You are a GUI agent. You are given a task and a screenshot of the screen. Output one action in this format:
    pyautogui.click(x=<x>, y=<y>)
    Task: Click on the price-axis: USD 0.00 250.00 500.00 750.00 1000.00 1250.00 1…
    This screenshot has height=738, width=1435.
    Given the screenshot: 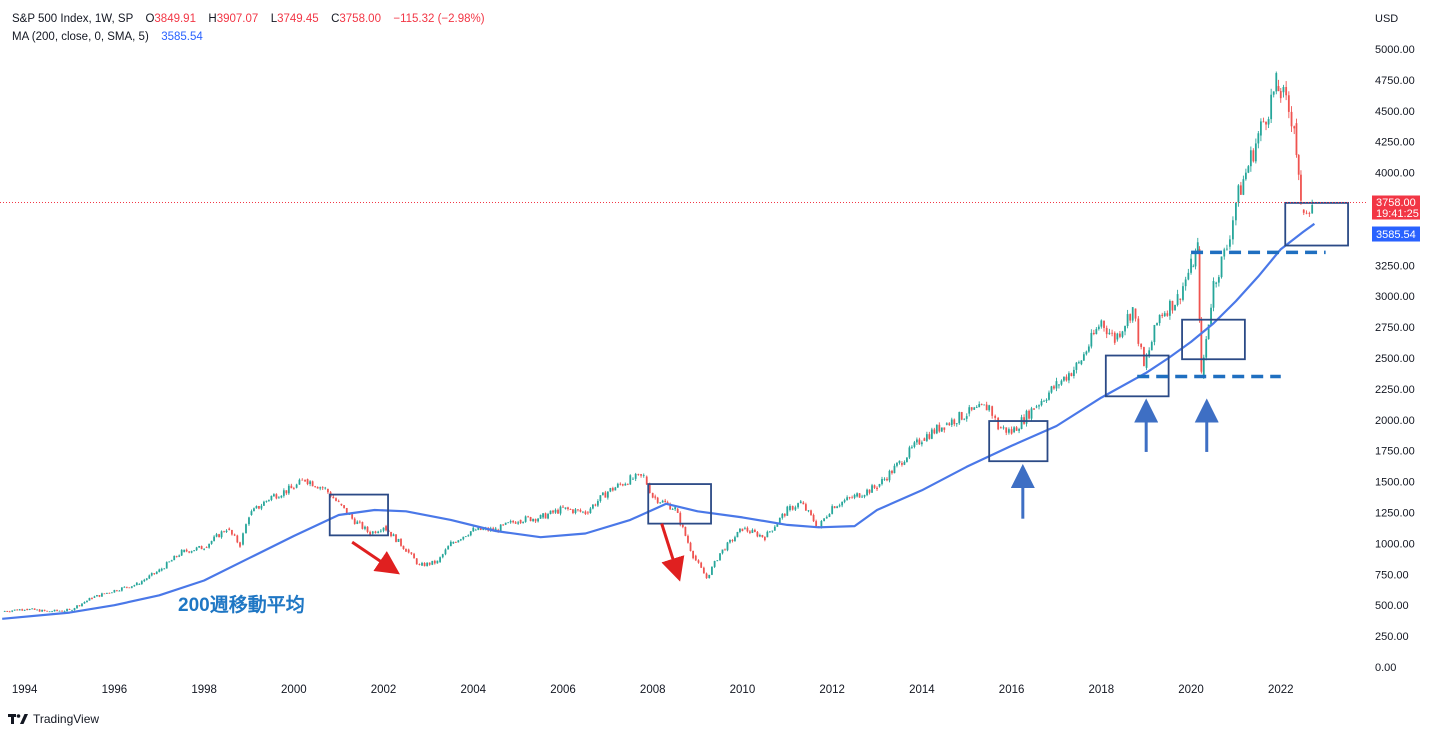 What is the action you would take?
    pyautogui.click(x=1395, y=343)
    